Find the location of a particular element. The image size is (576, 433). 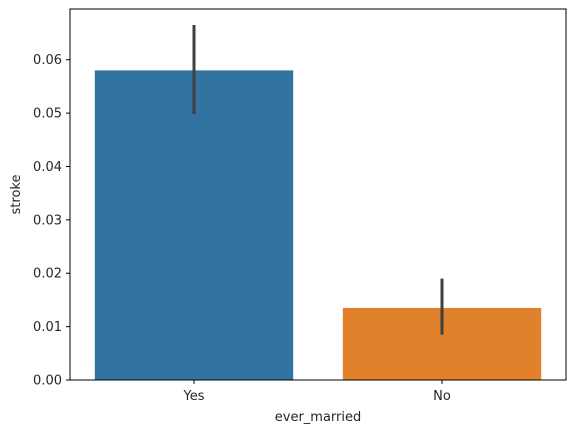

y-tick-label: 0.04 is located at coordinates (47, 167).